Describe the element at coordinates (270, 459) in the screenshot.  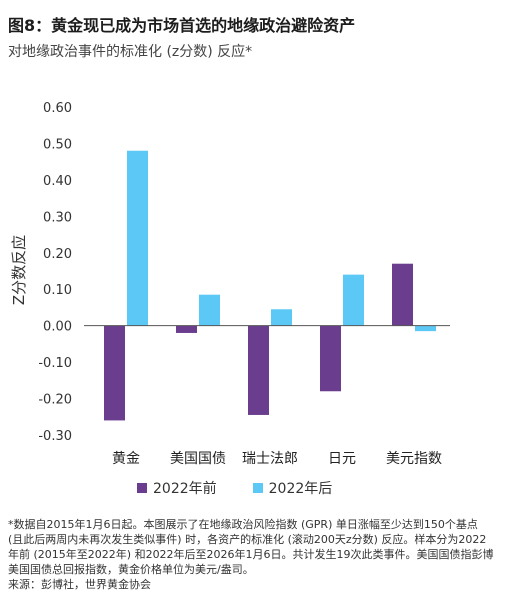
I see `category-label: 瑞士法郎` at that location.